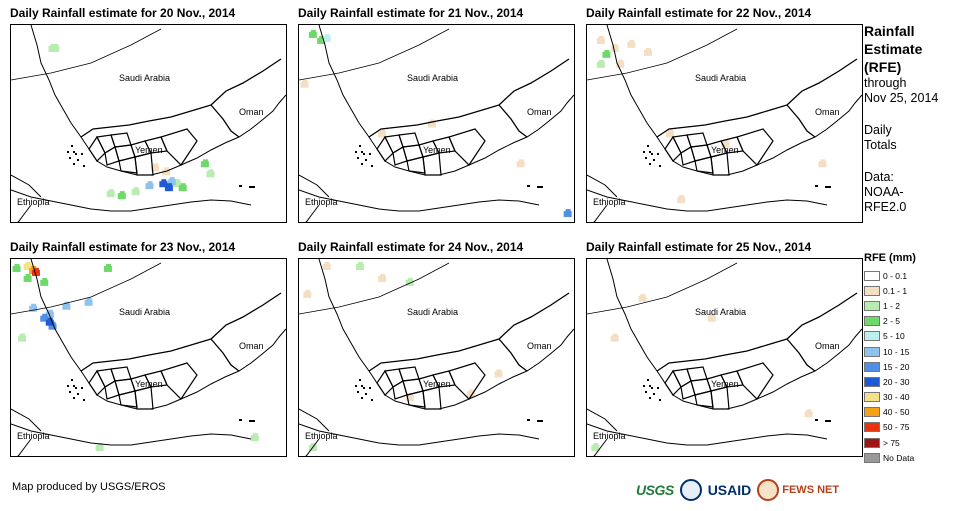 Image resolution: width=967 pixels, height=511 pixels. Describe the element at coordinates (798, 490) in the screenshot. I see `fews-net-logo: FEWS NET` at that location.